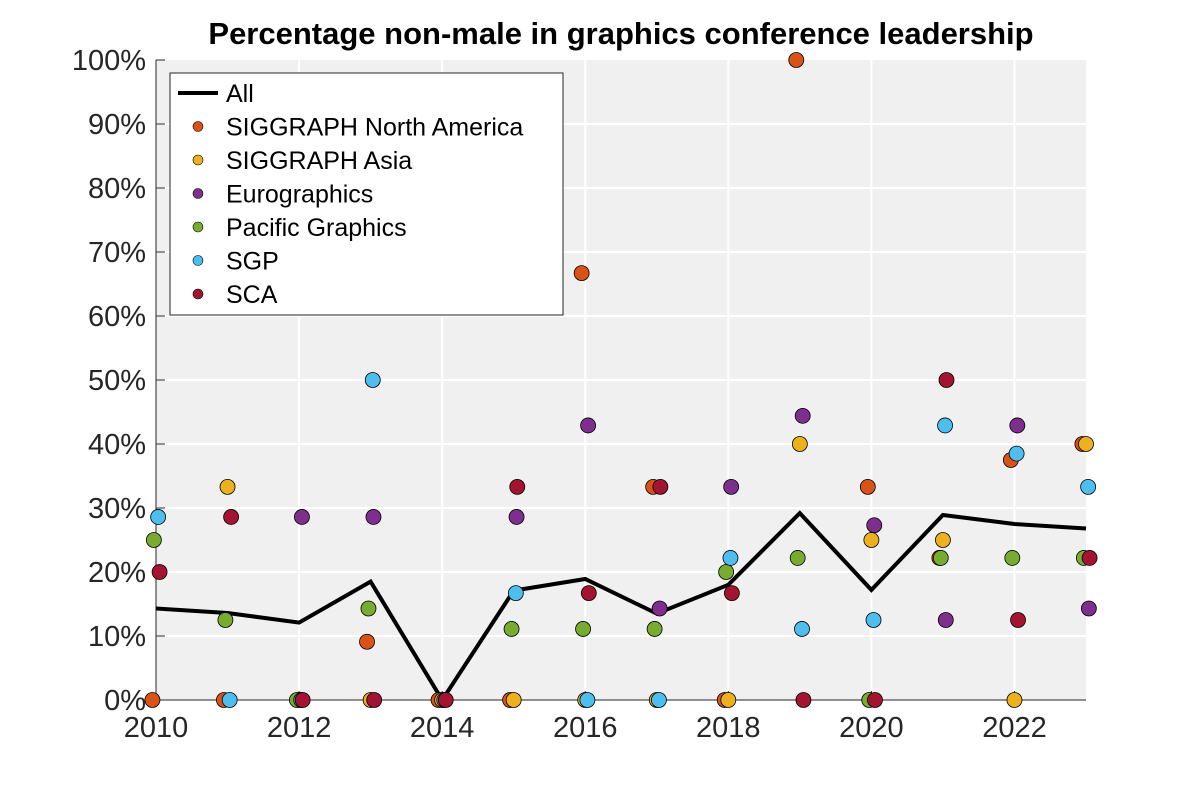 The image size is (1200, 787). What do you see at coordinates (117, 573) in the screenshot?
I see `y-tick-label: 20%` at bounding box center [117, 573].